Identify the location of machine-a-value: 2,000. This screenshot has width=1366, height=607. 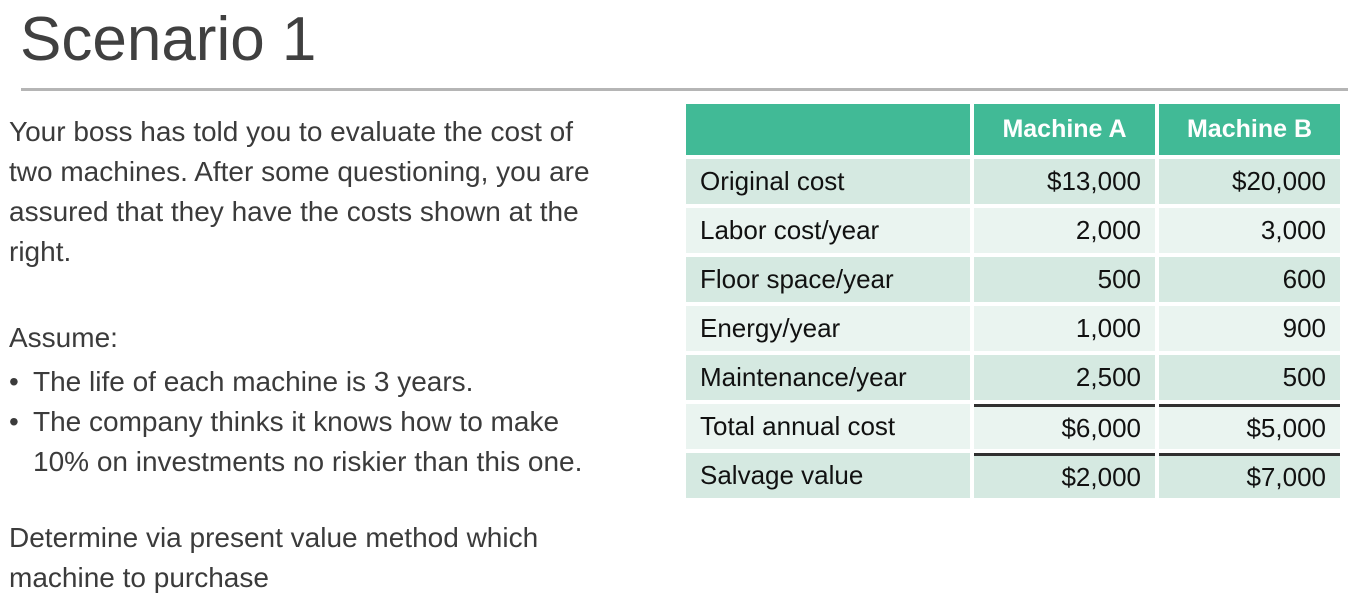
(1064, 230).